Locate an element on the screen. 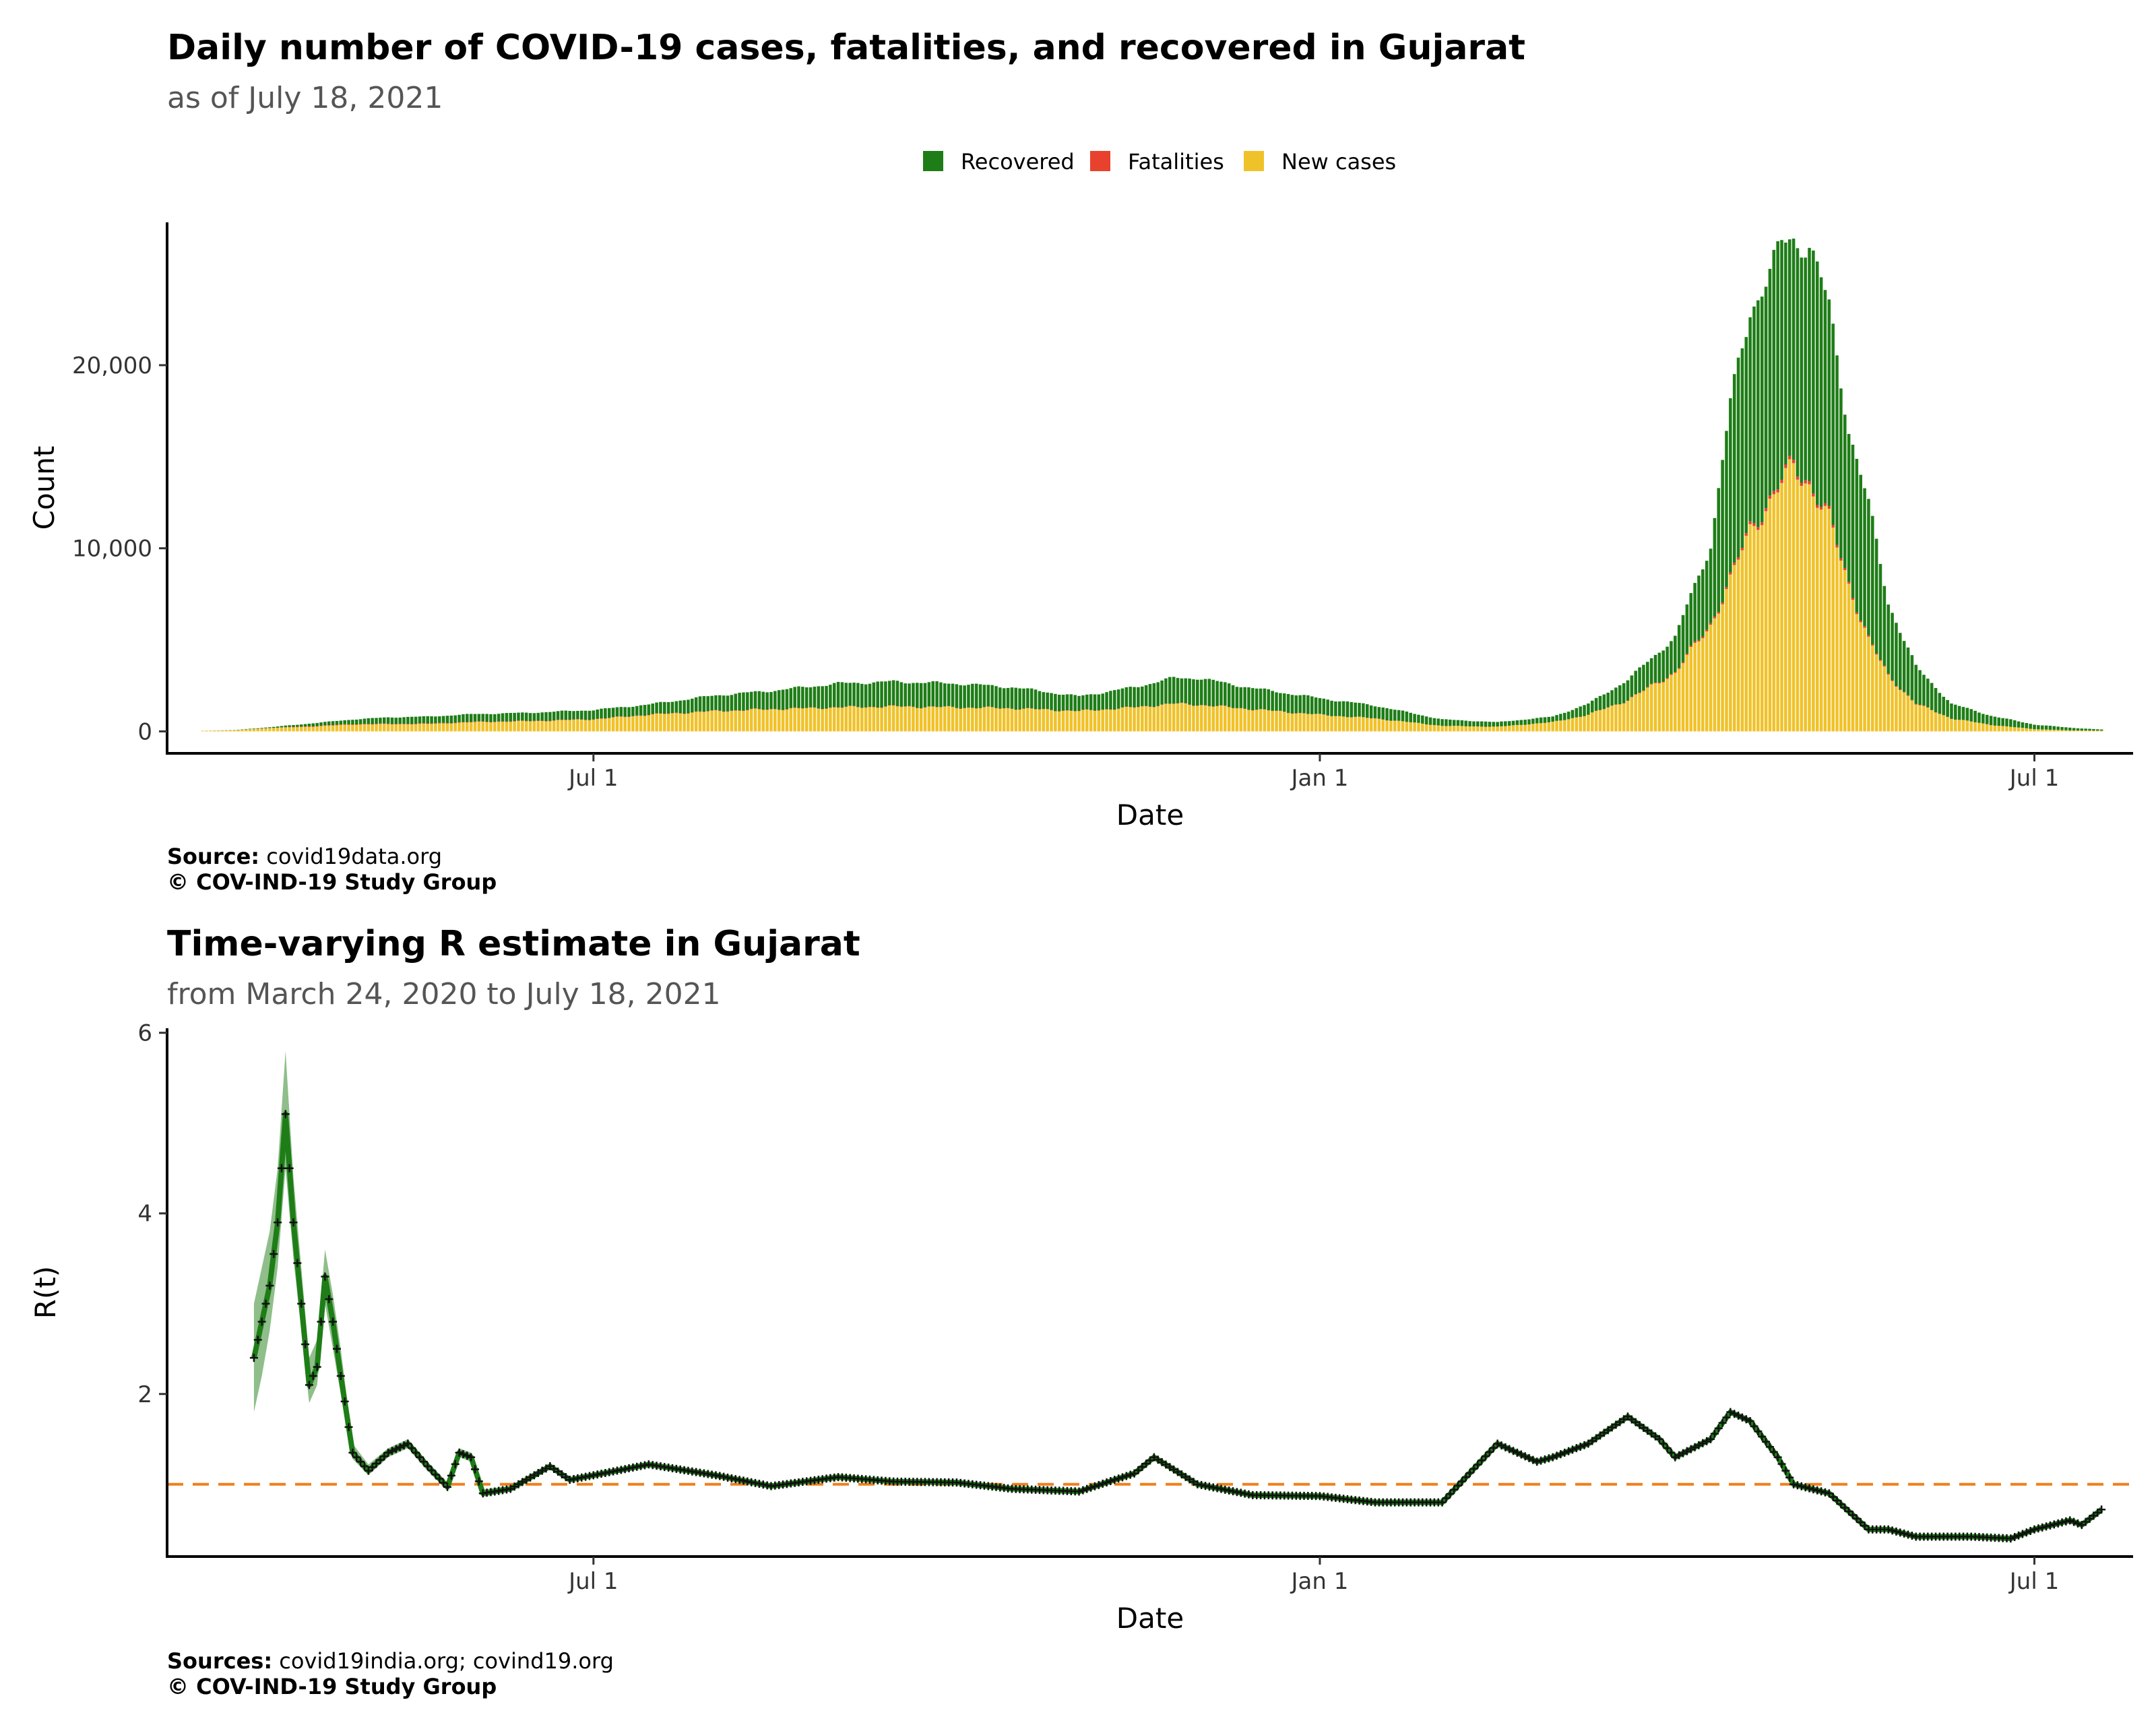 Image resolution: width=2156 pixels, height=1725 pixels. rt-source-caption: Sources: covid19india.org; covind19.org is located at coordinates (390, 1661).